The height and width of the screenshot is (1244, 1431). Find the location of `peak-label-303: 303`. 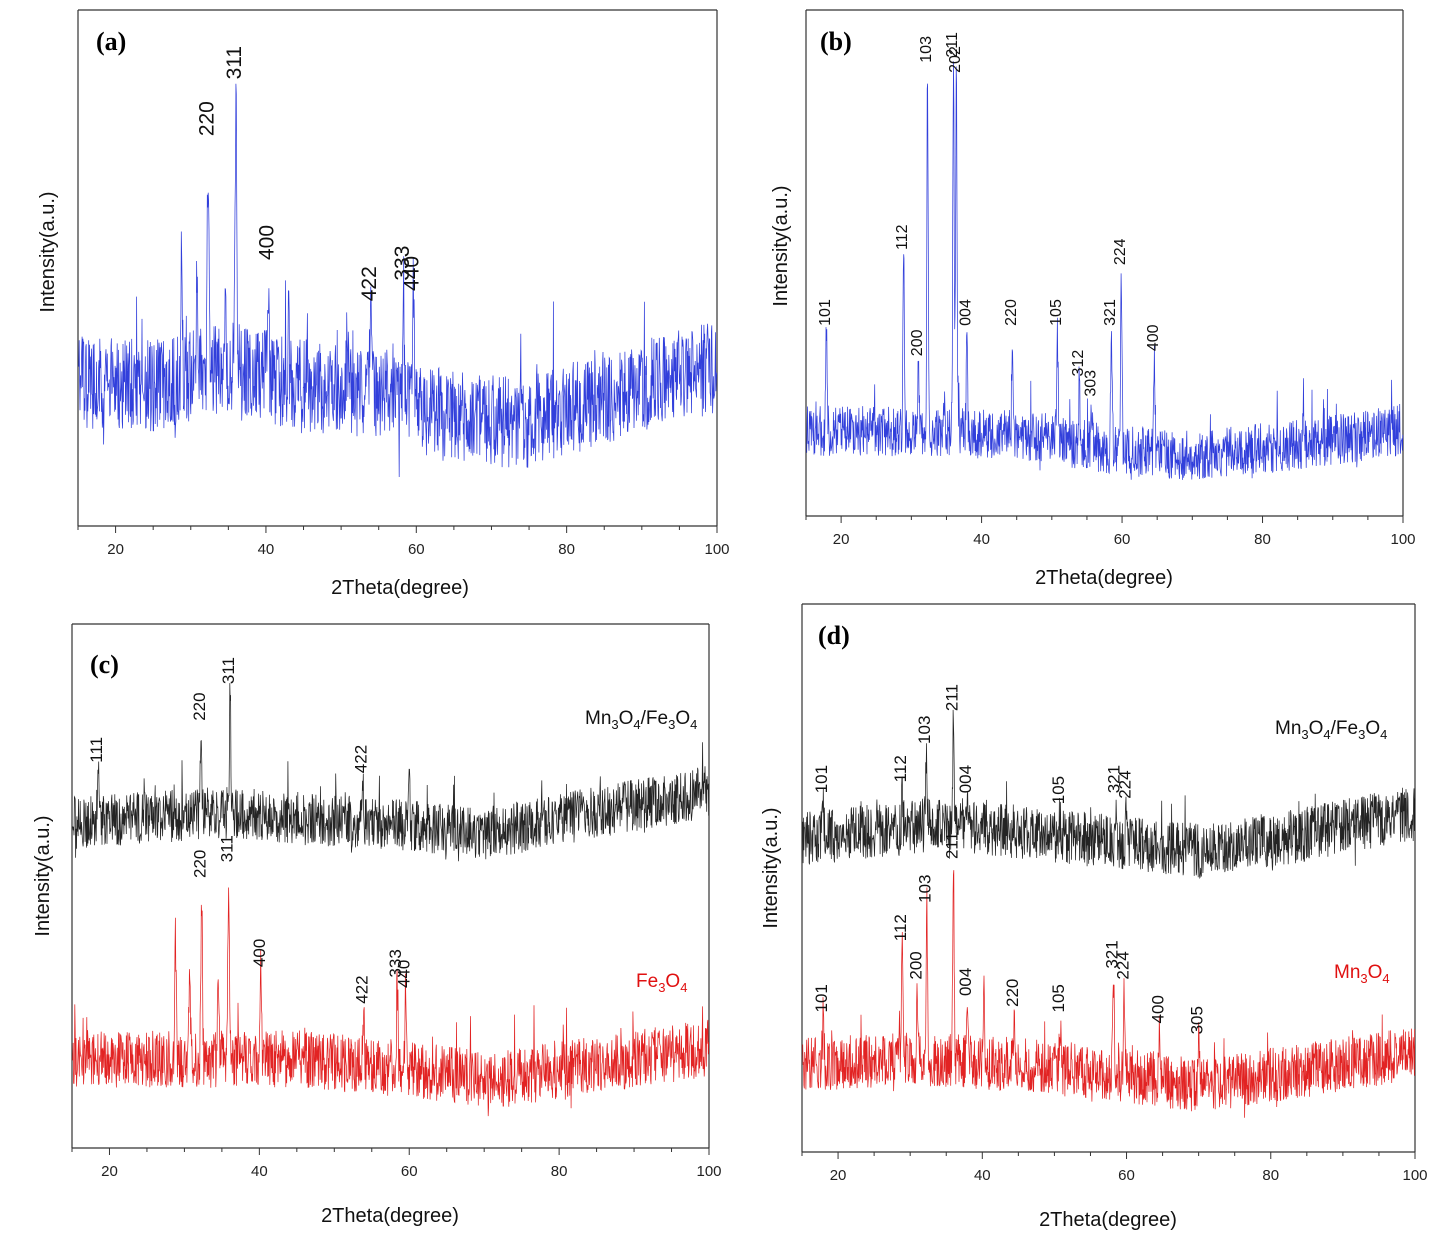

peak-label-303: 303 is located at coordinates (1090, 383).